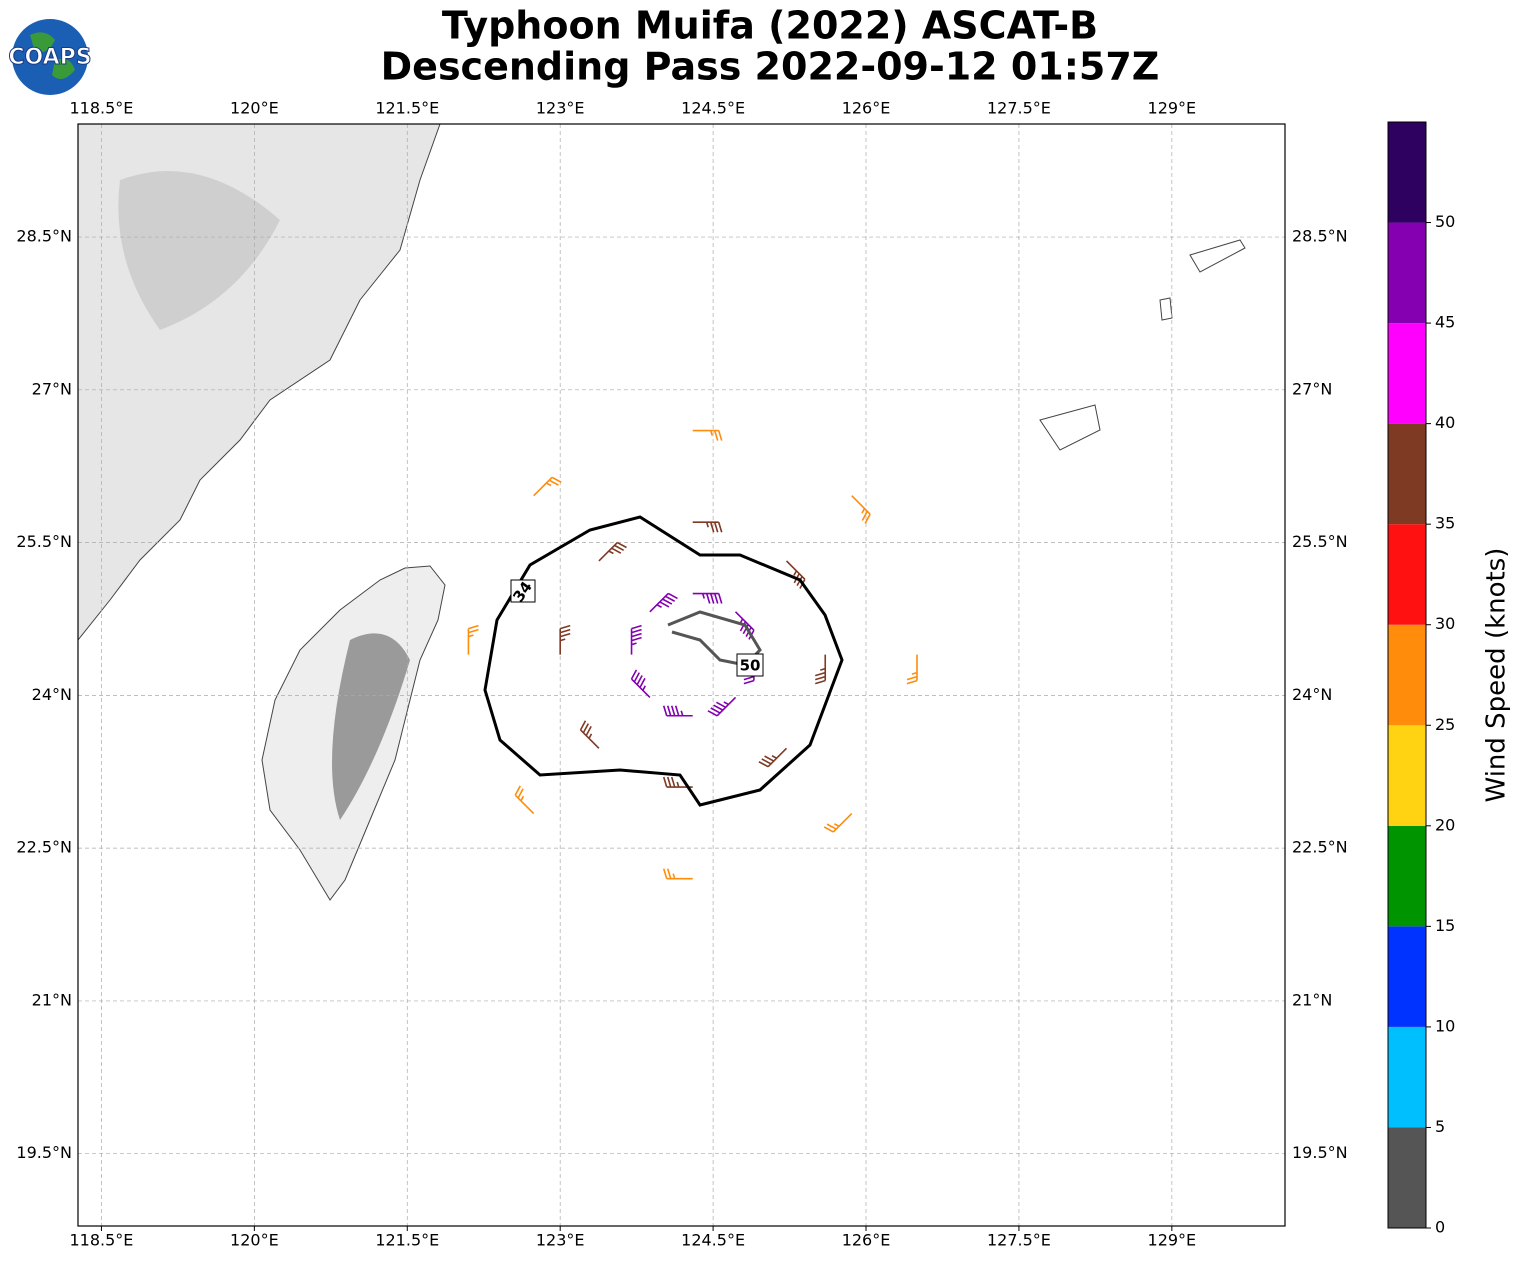 The image size is (1525, 1266). What do you see at coordinates (1445, 623) in the screenshot?
I see `colorbar-tick-label: 30` at bounding box center [1445, 623].